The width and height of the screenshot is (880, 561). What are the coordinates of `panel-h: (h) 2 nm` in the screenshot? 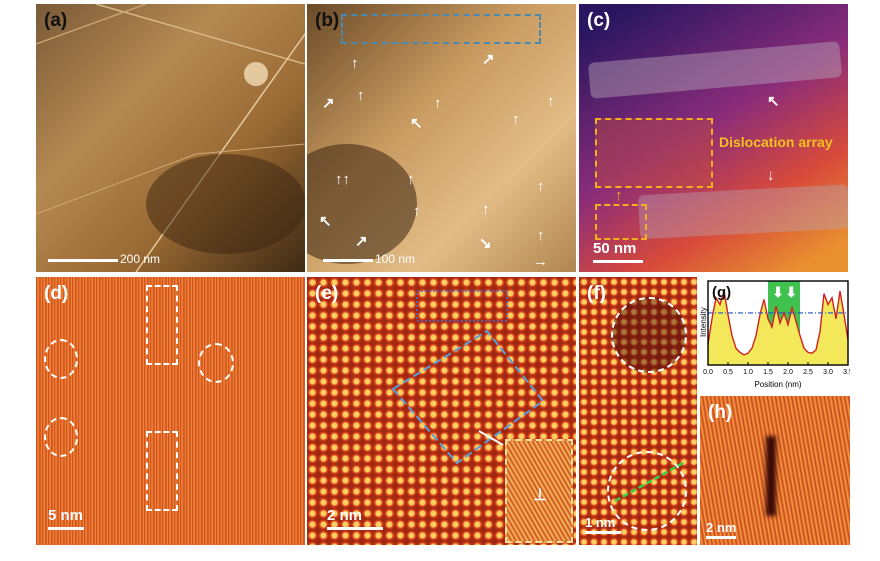 It's located at (775, 470).